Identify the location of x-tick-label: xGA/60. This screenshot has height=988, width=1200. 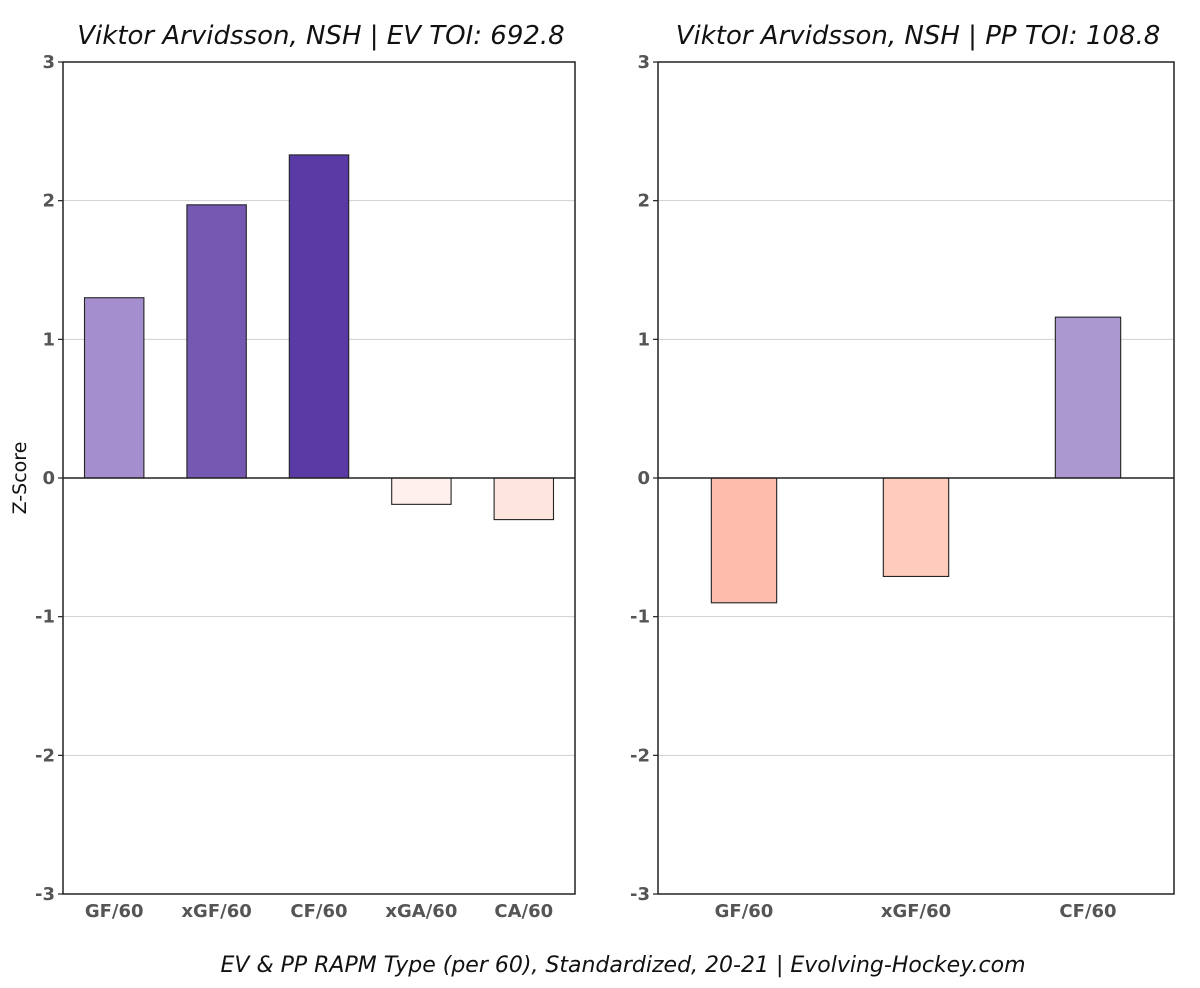
(421, 911).